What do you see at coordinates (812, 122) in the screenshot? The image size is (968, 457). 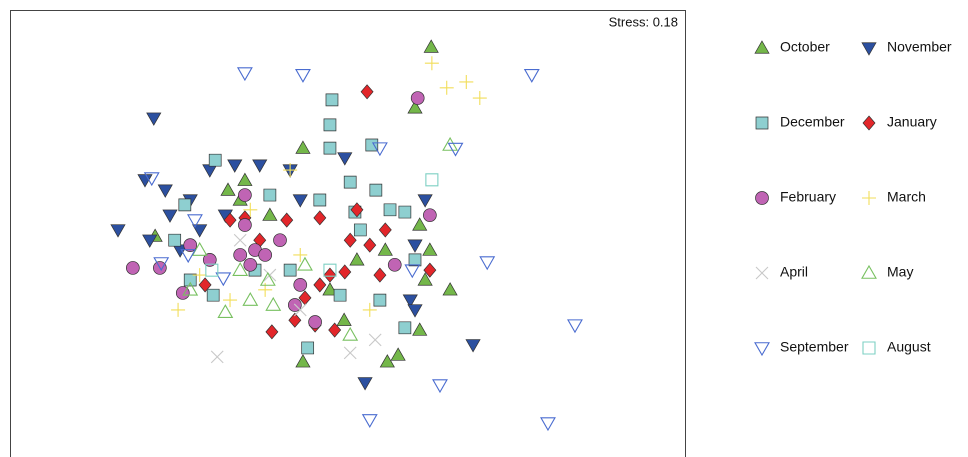 I see `legend-label: December` at bounding box center [812, 122].